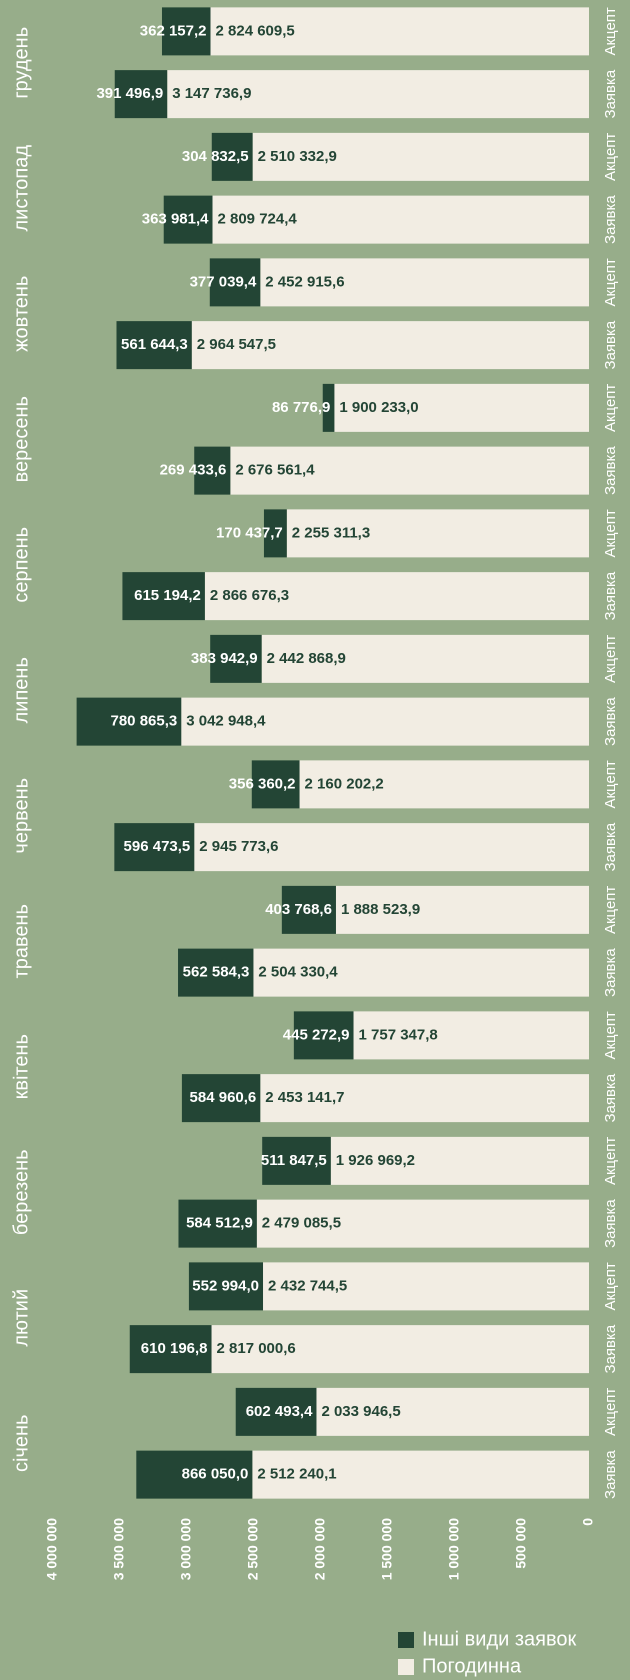  I want to click on group-label: листопад, so click(21, 188).